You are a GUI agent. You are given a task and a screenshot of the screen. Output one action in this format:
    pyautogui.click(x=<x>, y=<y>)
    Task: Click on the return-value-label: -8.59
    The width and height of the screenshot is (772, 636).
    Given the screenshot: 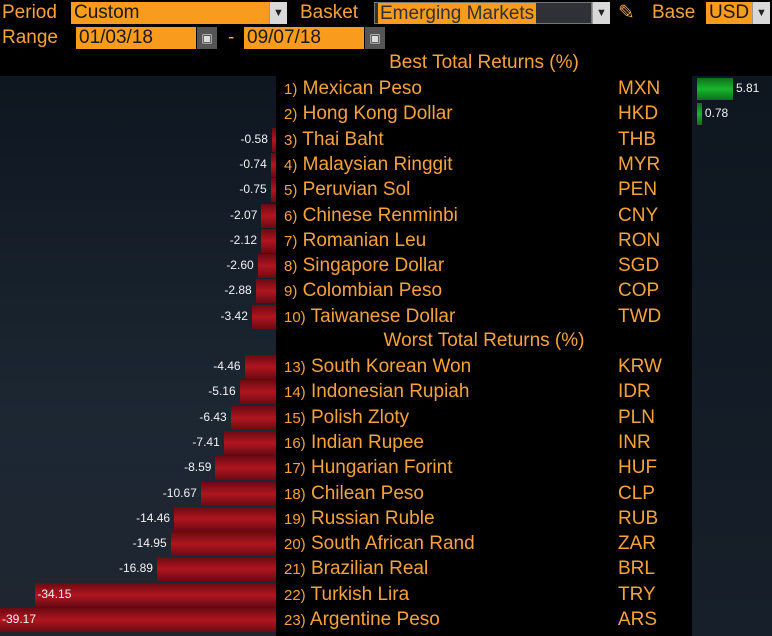 What is the action you would take?
    pyautogui.click(x=198, y=467)
    